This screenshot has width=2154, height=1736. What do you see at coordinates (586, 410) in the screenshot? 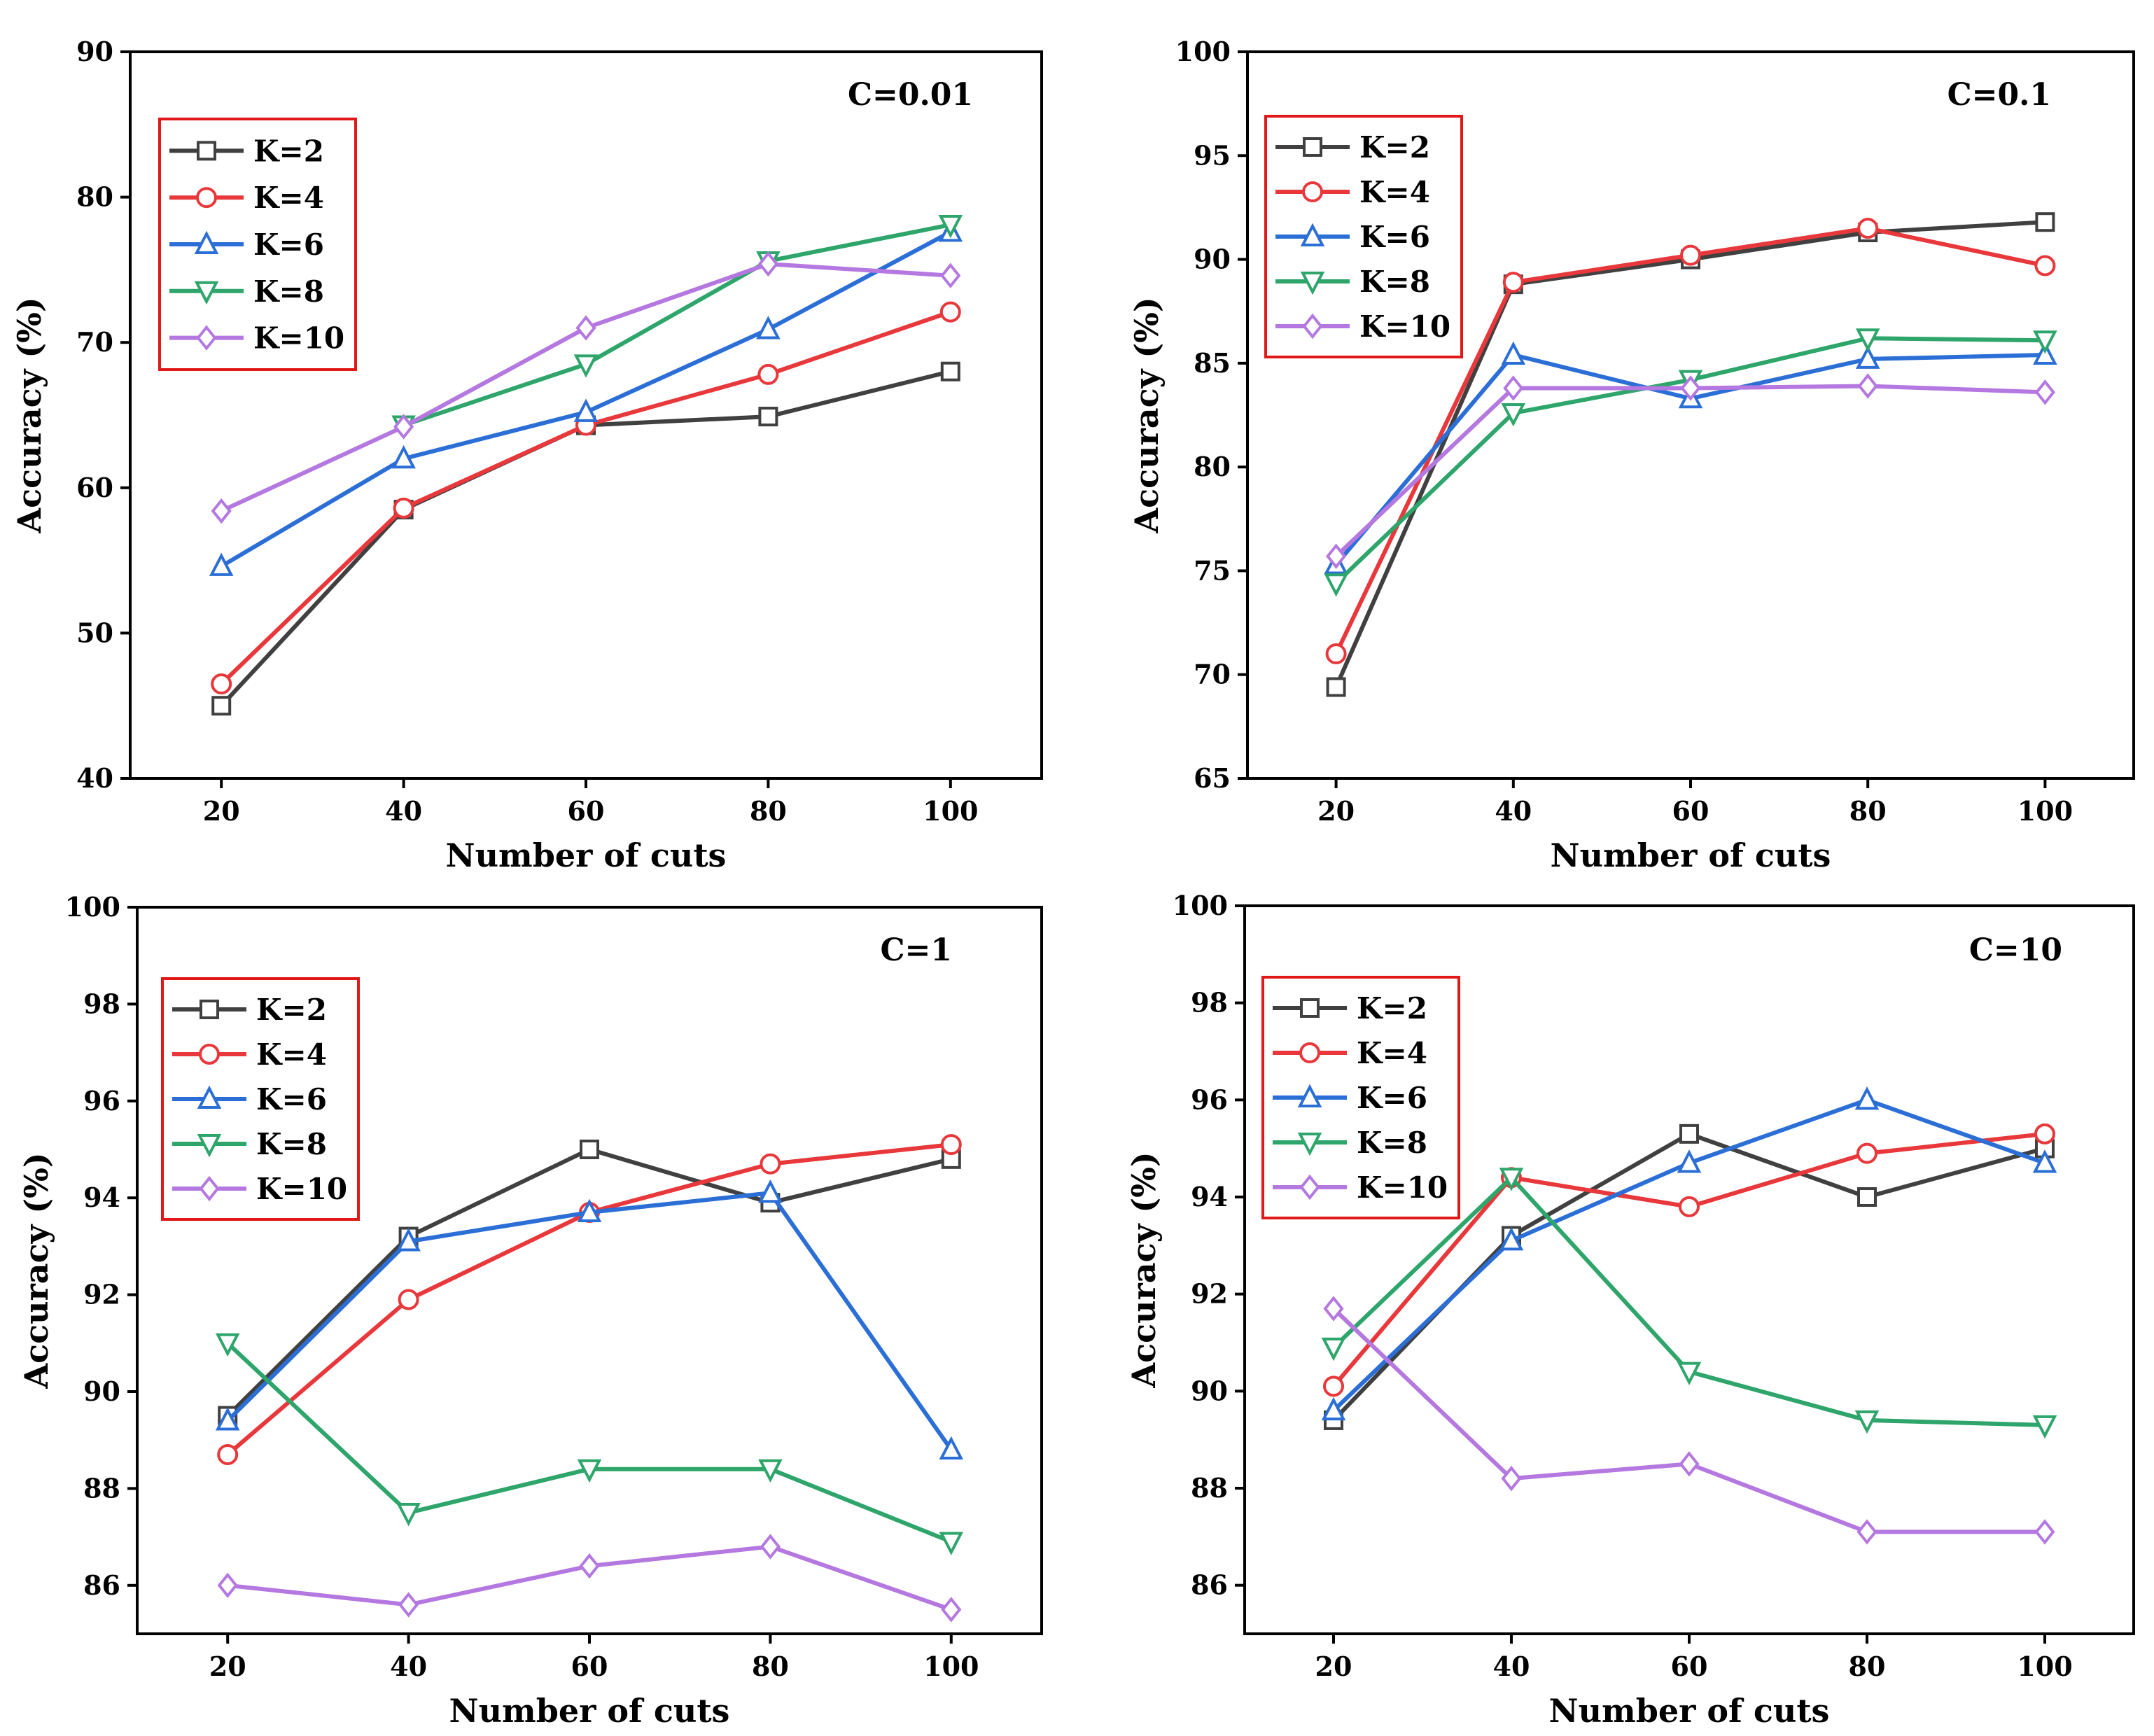
I see `data-point-K=6-60` at bounding box center [586, 410].